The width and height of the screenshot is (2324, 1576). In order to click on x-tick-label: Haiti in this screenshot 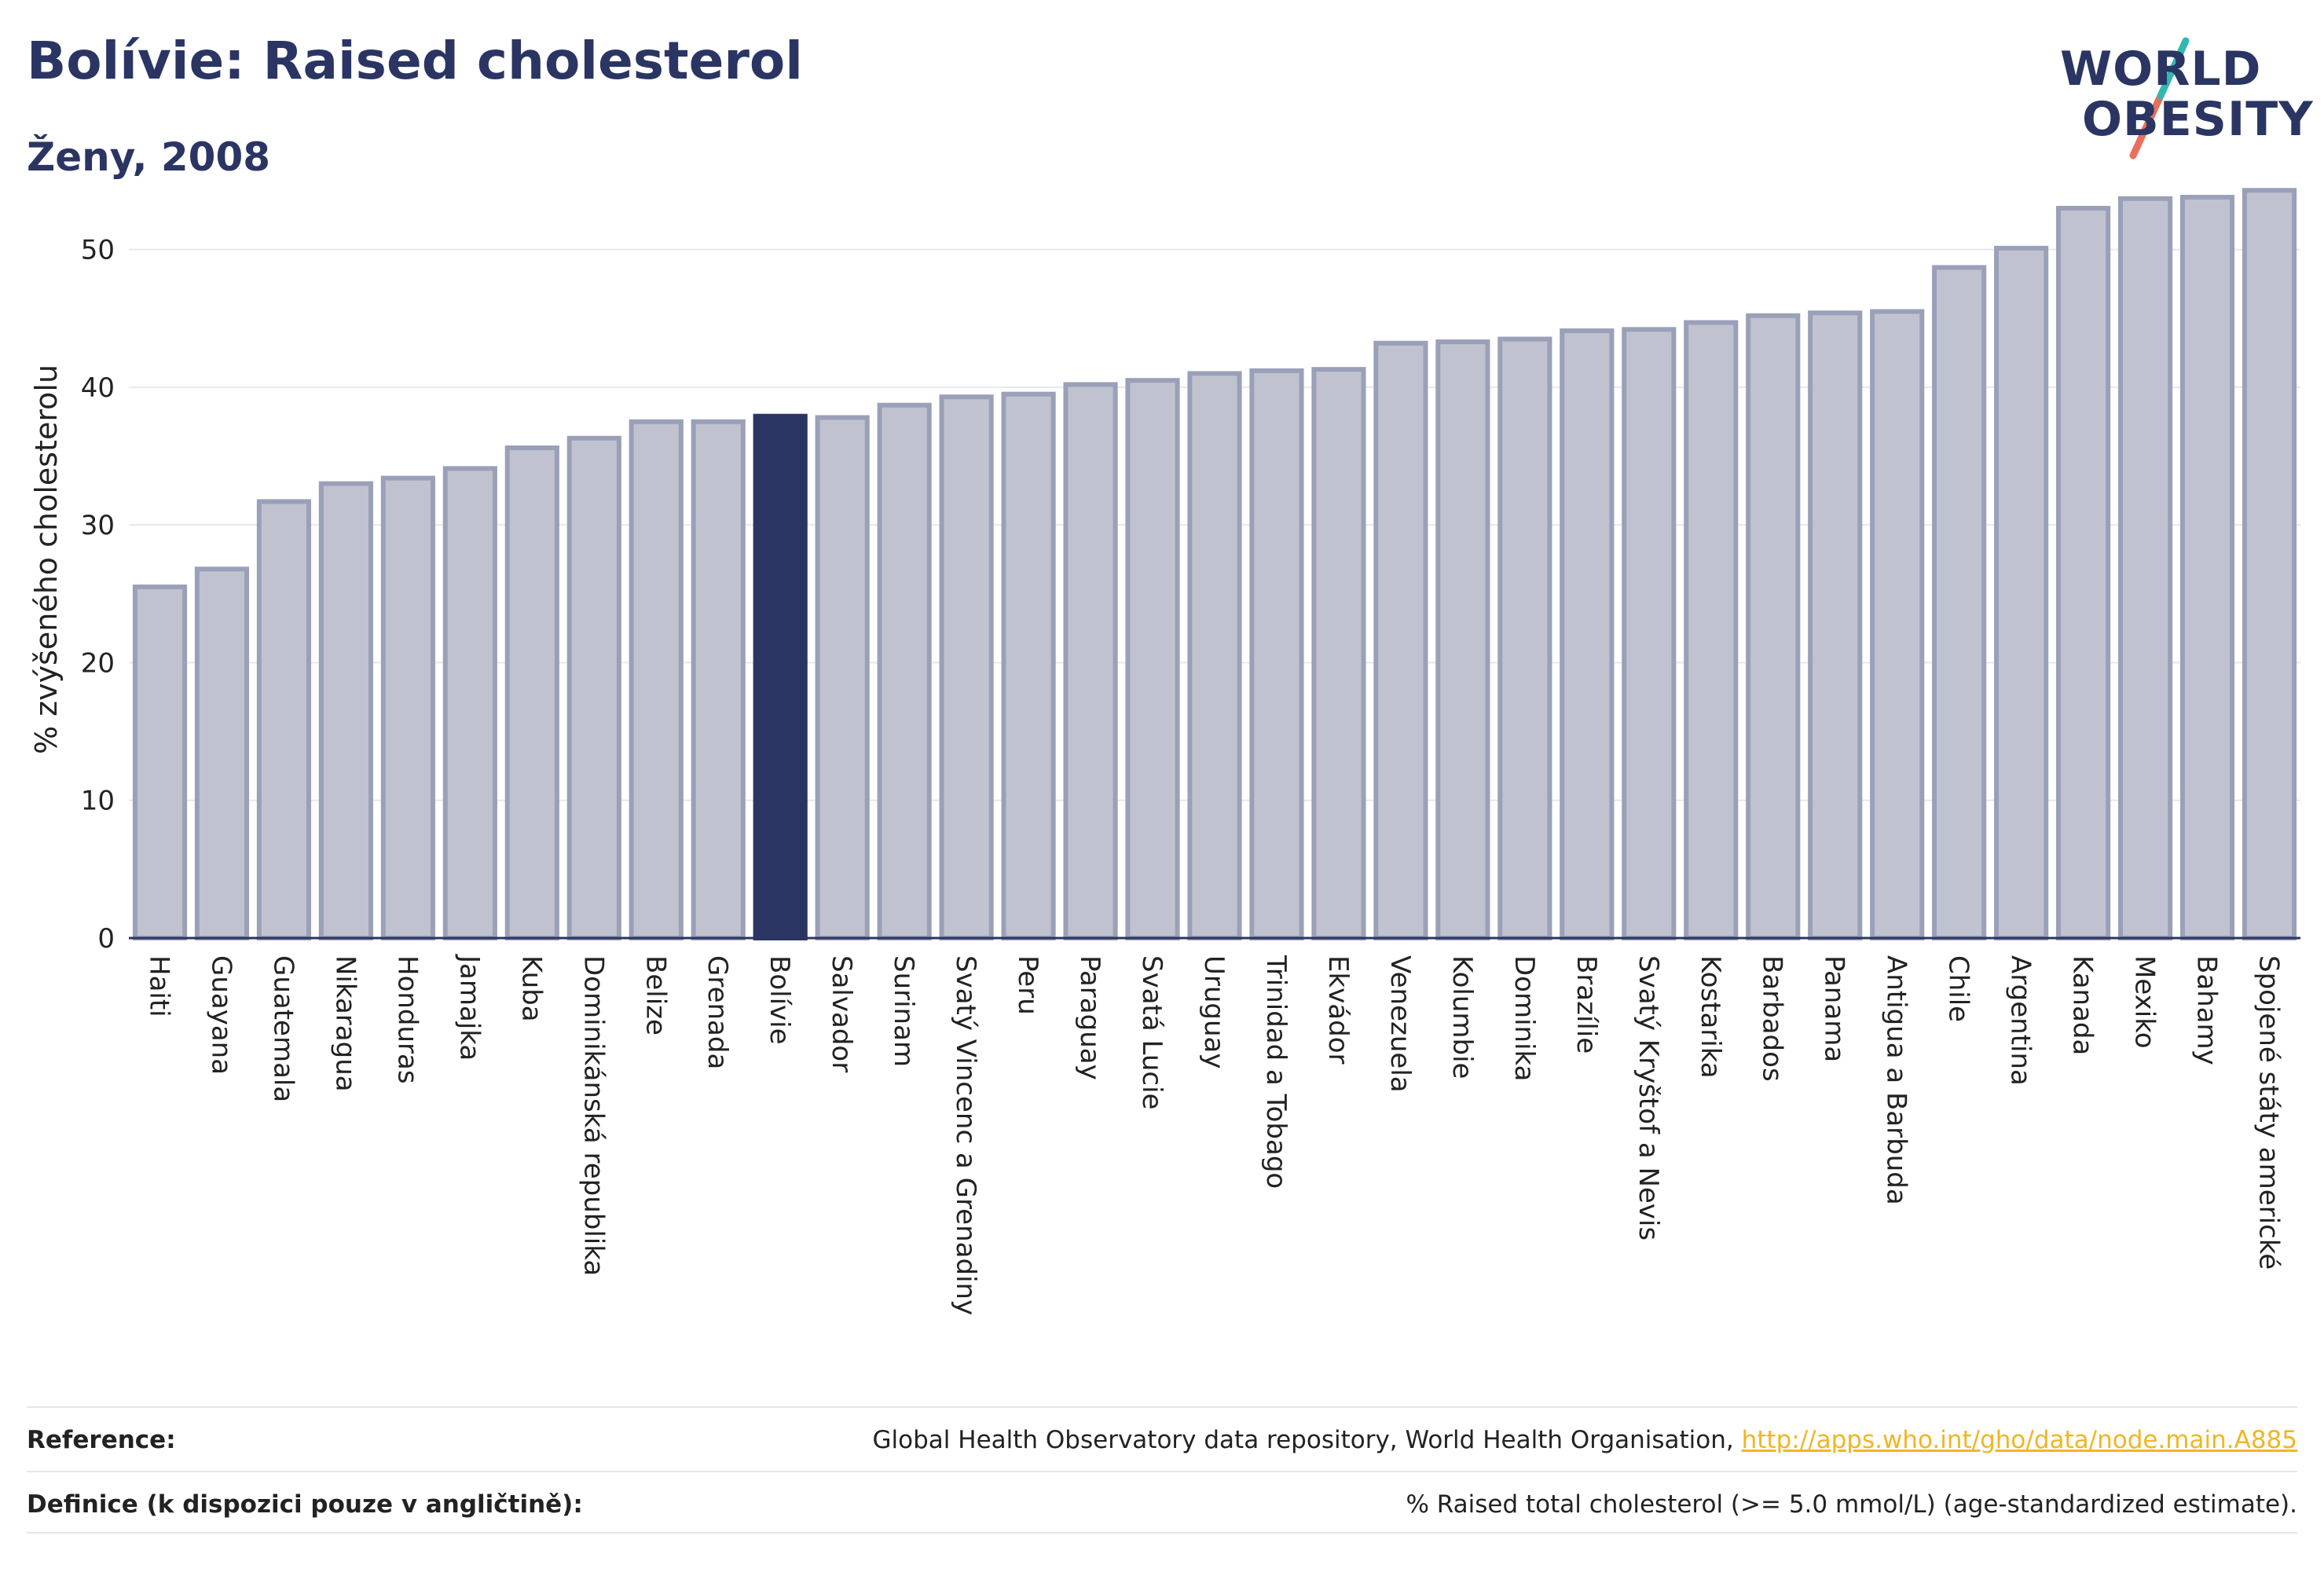, I will do `click(158, 986)`.